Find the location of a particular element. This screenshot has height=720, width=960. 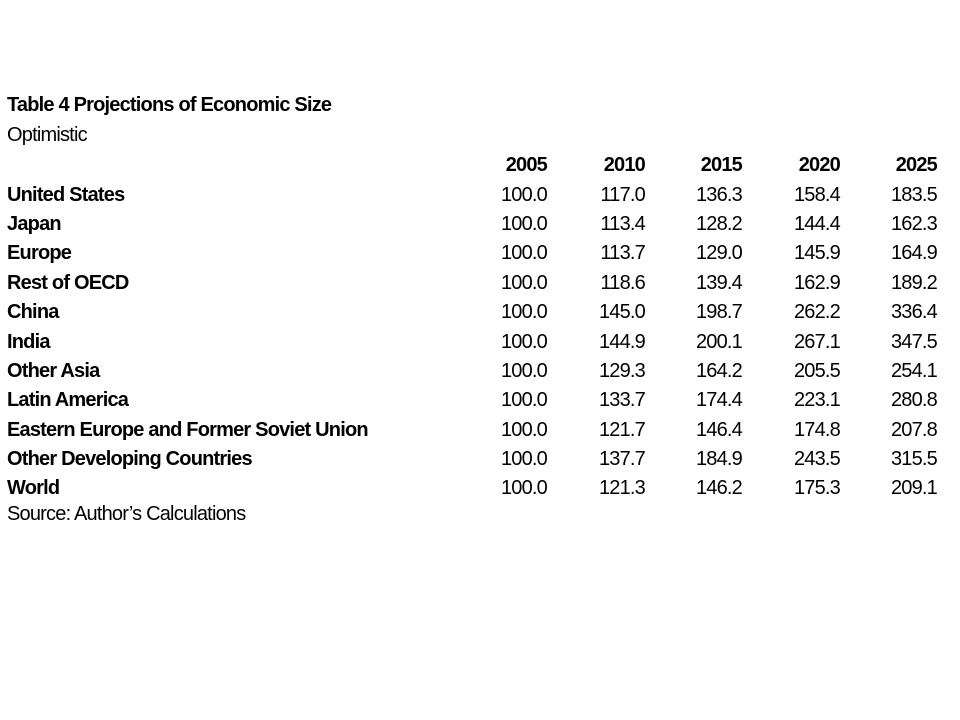

value-cell: 174.8 is located at coordinates (817, 429).